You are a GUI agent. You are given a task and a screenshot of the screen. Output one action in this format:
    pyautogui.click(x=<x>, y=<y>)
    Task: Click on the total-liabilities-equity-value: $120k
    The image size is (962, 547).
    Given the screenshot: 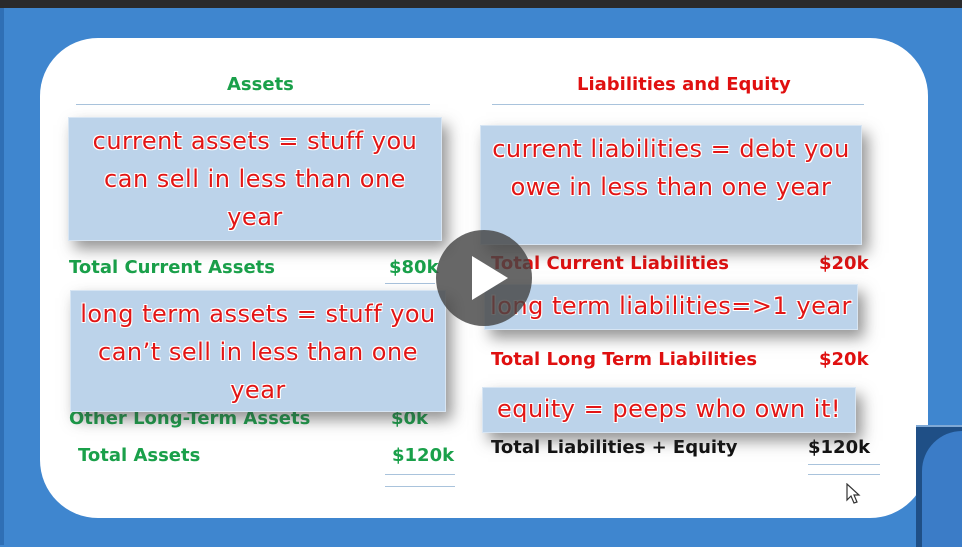 What is the action you would take?
    pyautogui.click(x=839, y=447)
    